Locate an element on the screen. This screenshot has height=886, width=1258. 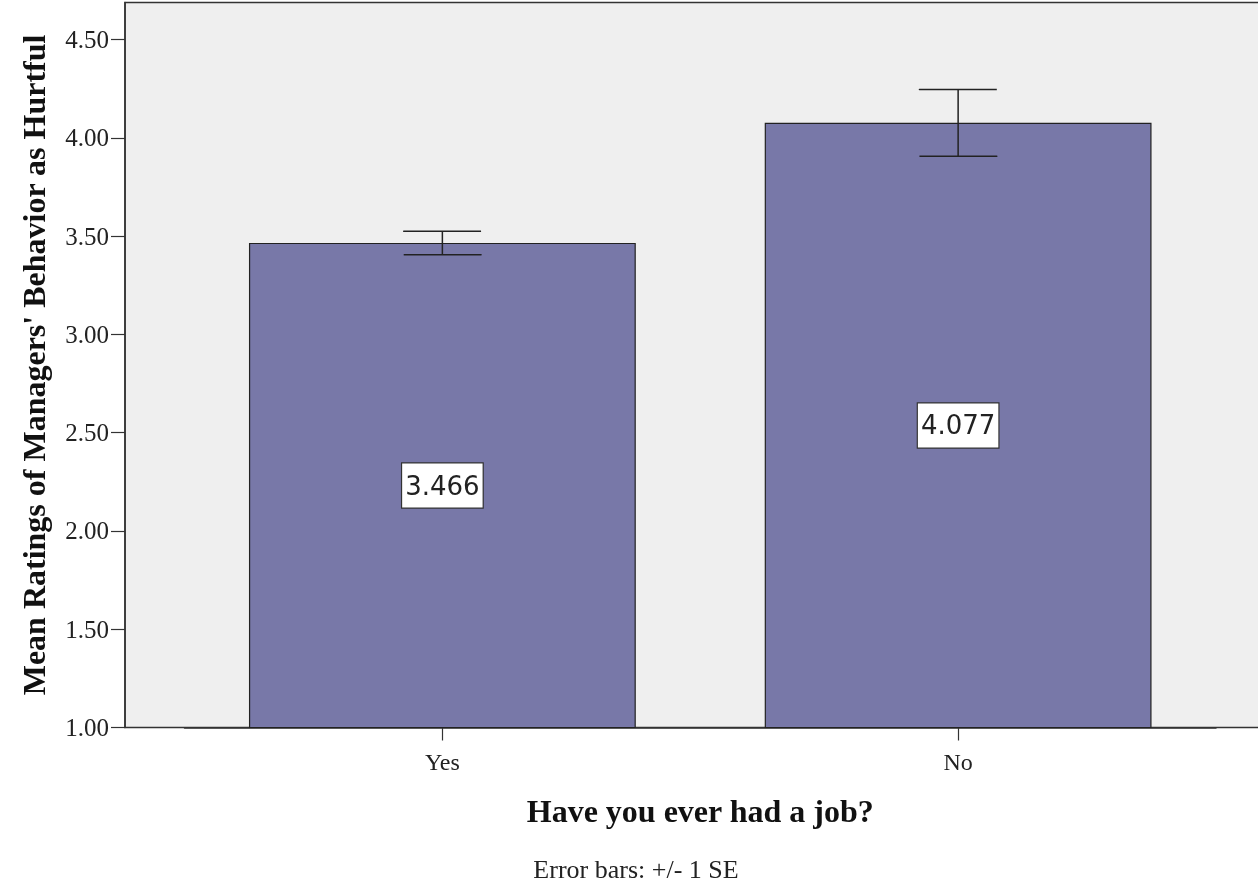
data-label: 4.077 is located at coordinates (958, 425).